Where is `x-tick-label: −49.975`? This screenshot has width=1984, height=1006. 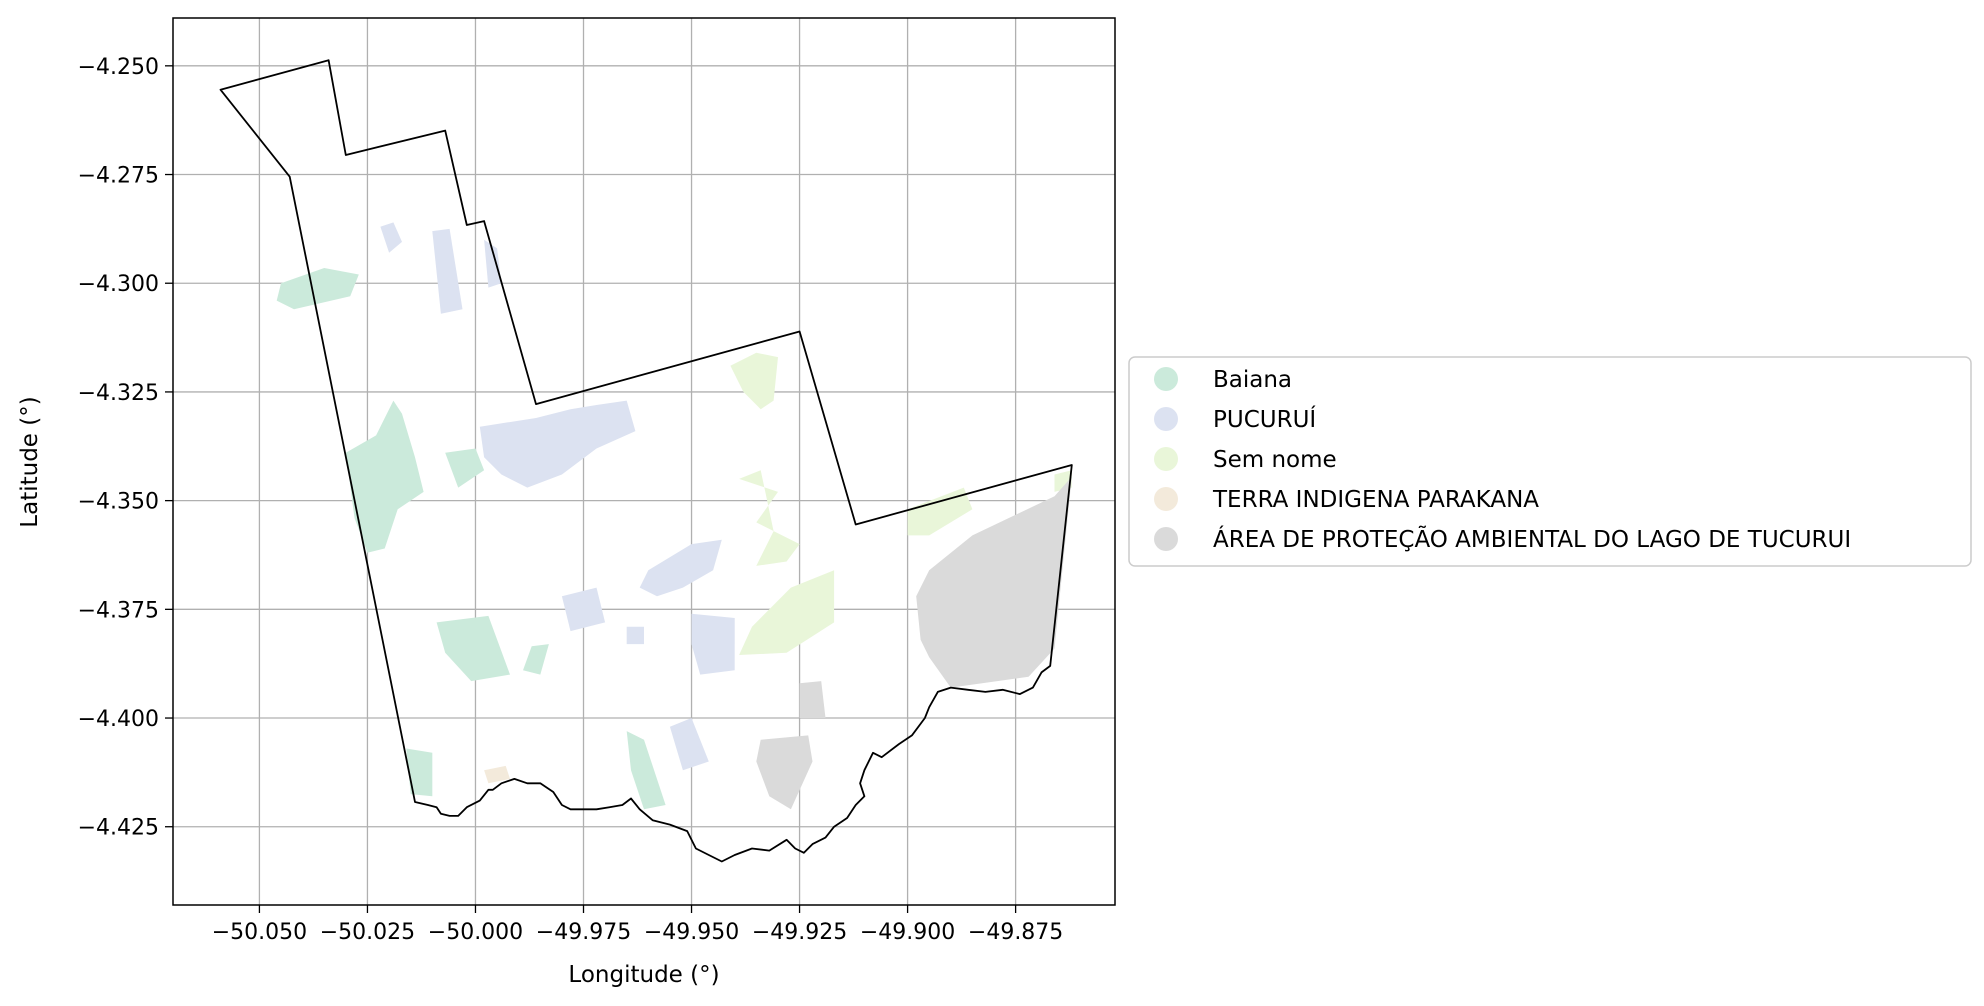
x-tick-label: −49.975 is located at coordinates (583, 932).